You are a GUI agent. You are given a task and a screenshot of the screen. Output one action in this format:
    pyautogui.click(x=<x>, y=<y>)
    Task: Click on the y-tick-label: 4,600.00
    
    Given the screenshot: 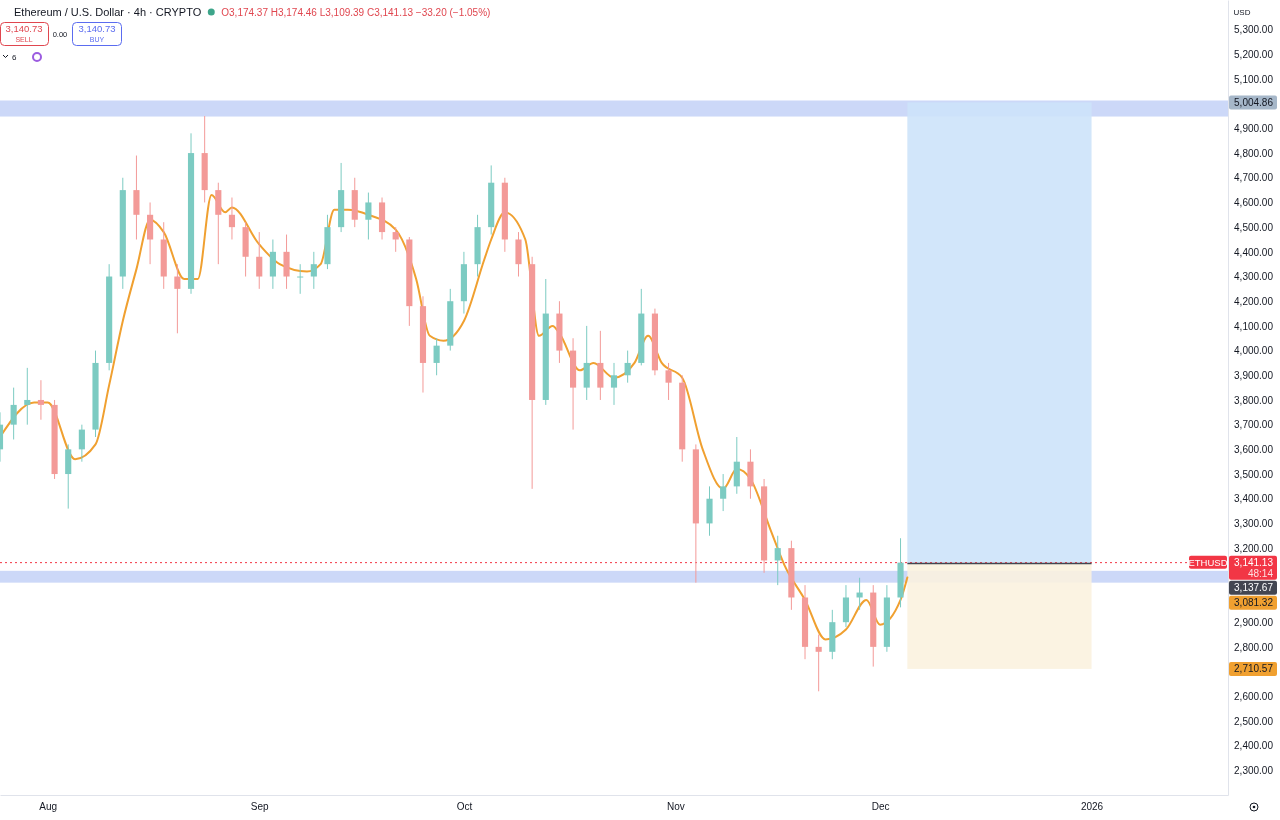 What is the action you would take?
    pyautogui.click(x=1254, y=203)
    